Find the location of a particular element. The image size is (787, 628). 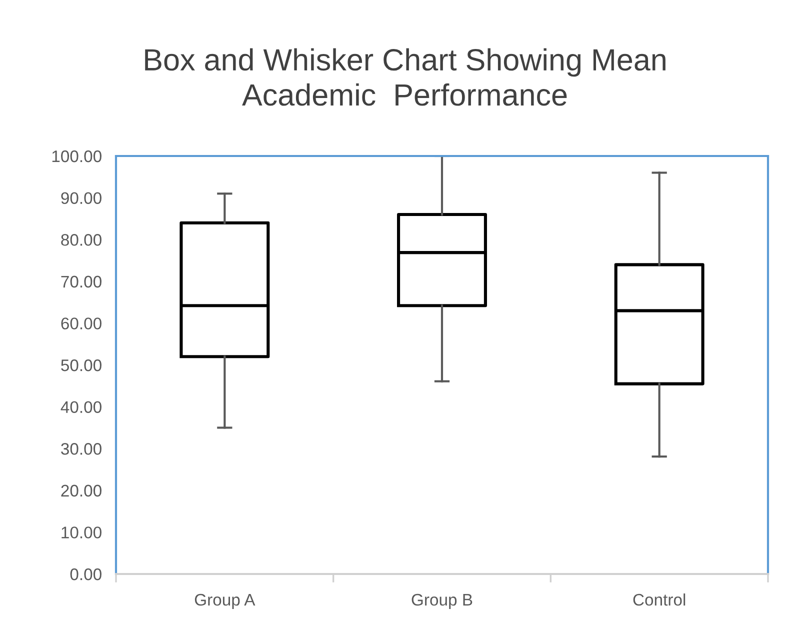

y-tick-label: 40.00 is located at coordinates (81, 407).